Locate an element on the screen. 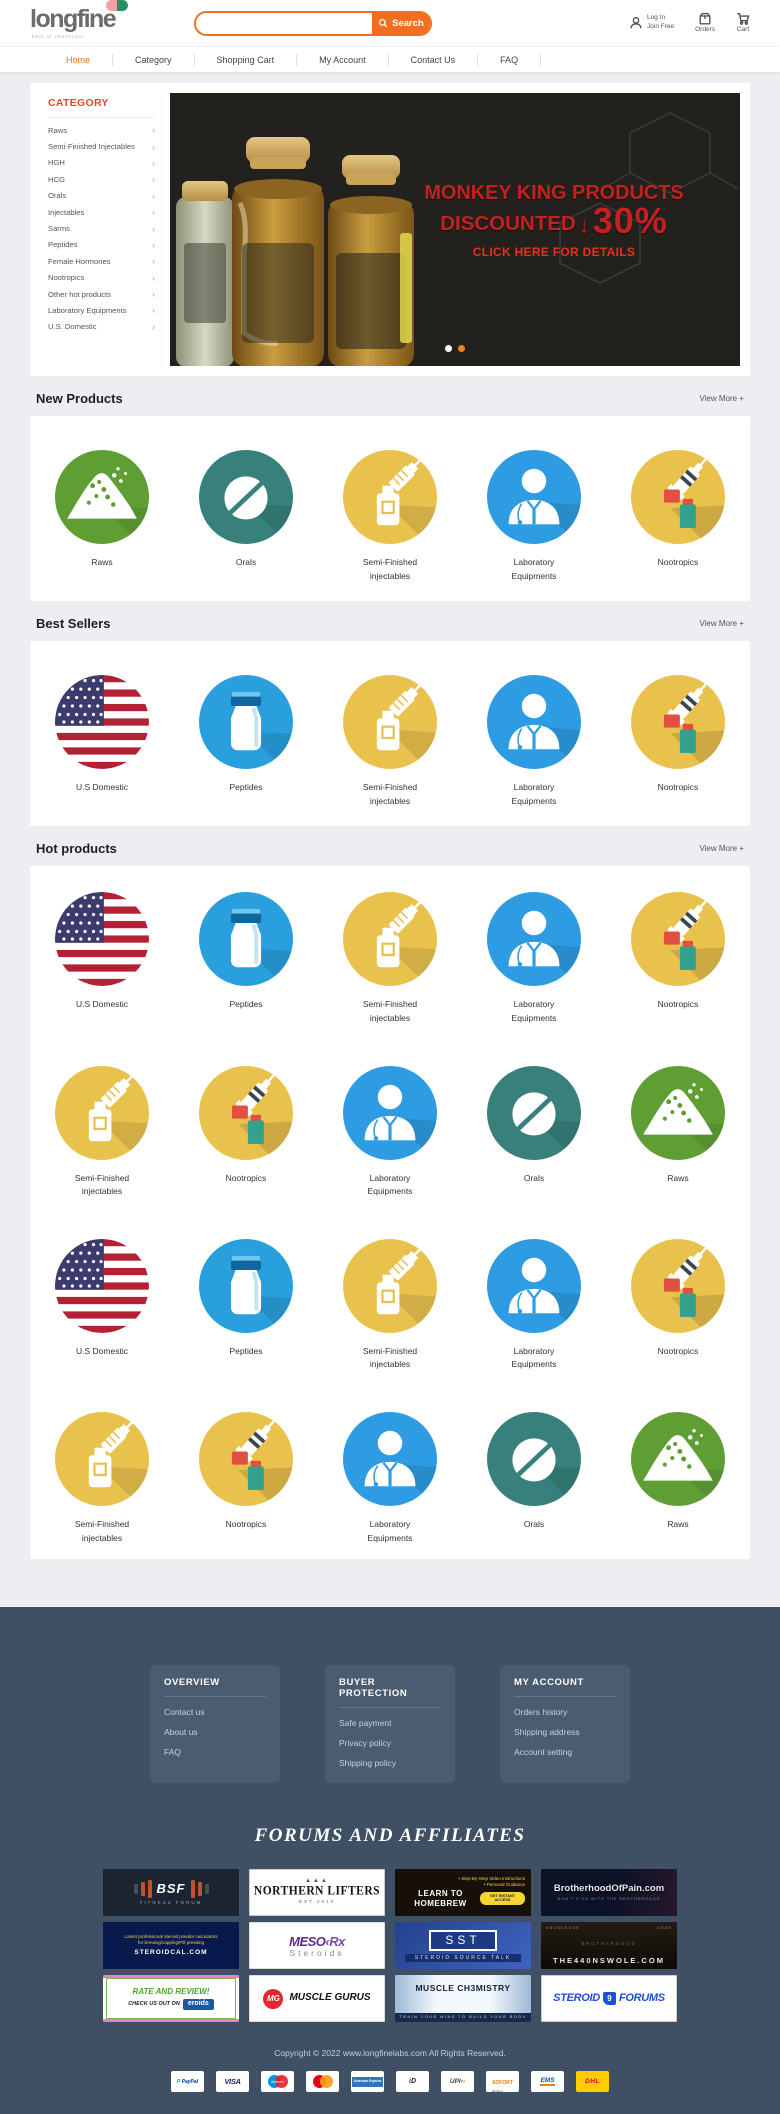  affiliate-banner-eroids: RATE AND REVIEW! CHECK US OUT ON eroids is located at coordinates (171, 1999).